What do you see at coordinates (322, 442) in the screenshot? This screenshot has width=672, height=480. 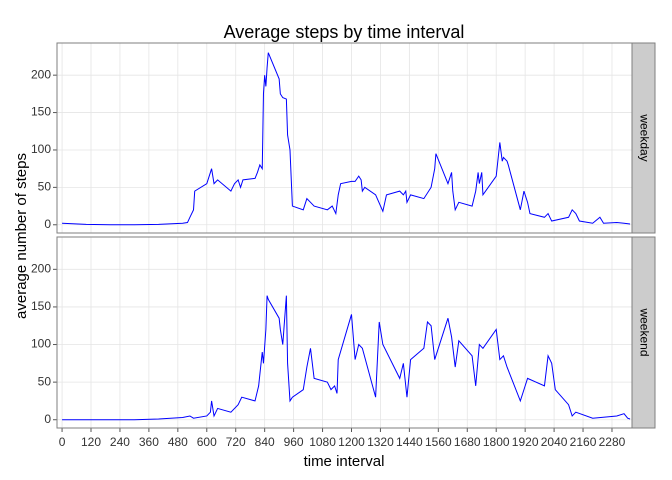 I see `x-tick-label: 1080` at bounding box center [322, 442].